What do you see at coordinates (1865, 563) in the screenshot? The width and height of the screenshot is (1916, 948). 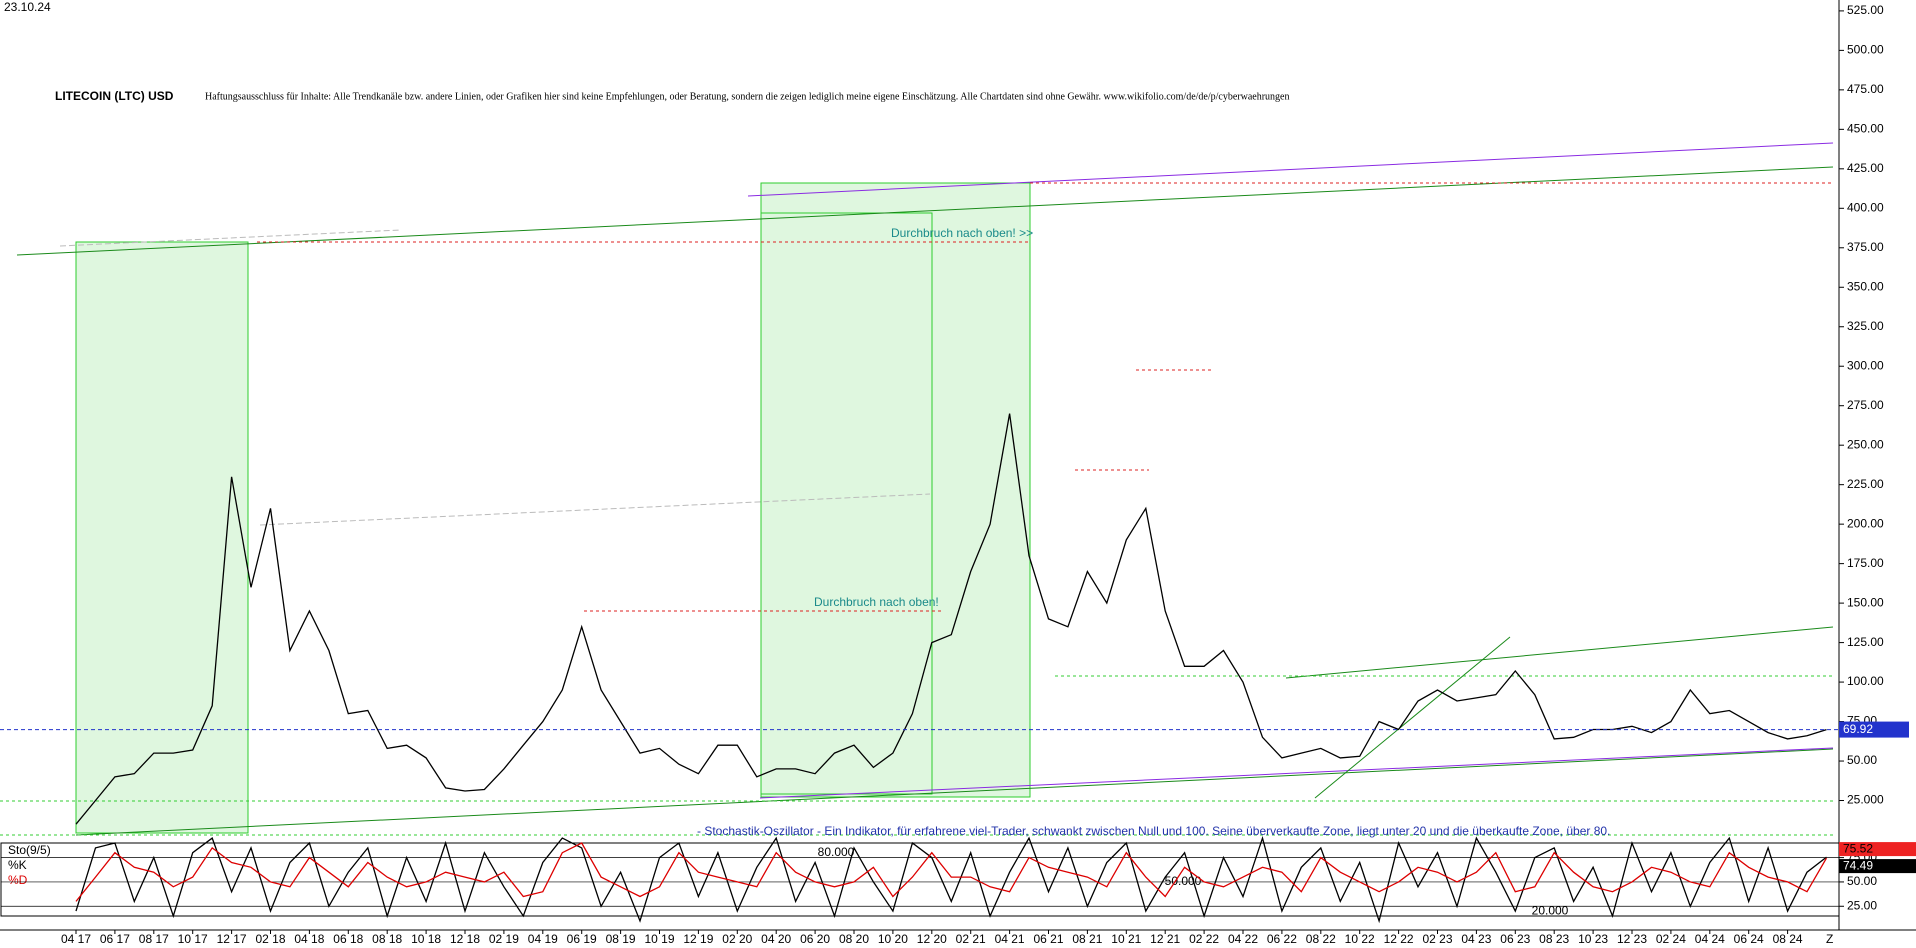 I see `y-tick-label: 175.00` at bounding box center [1865, 563].